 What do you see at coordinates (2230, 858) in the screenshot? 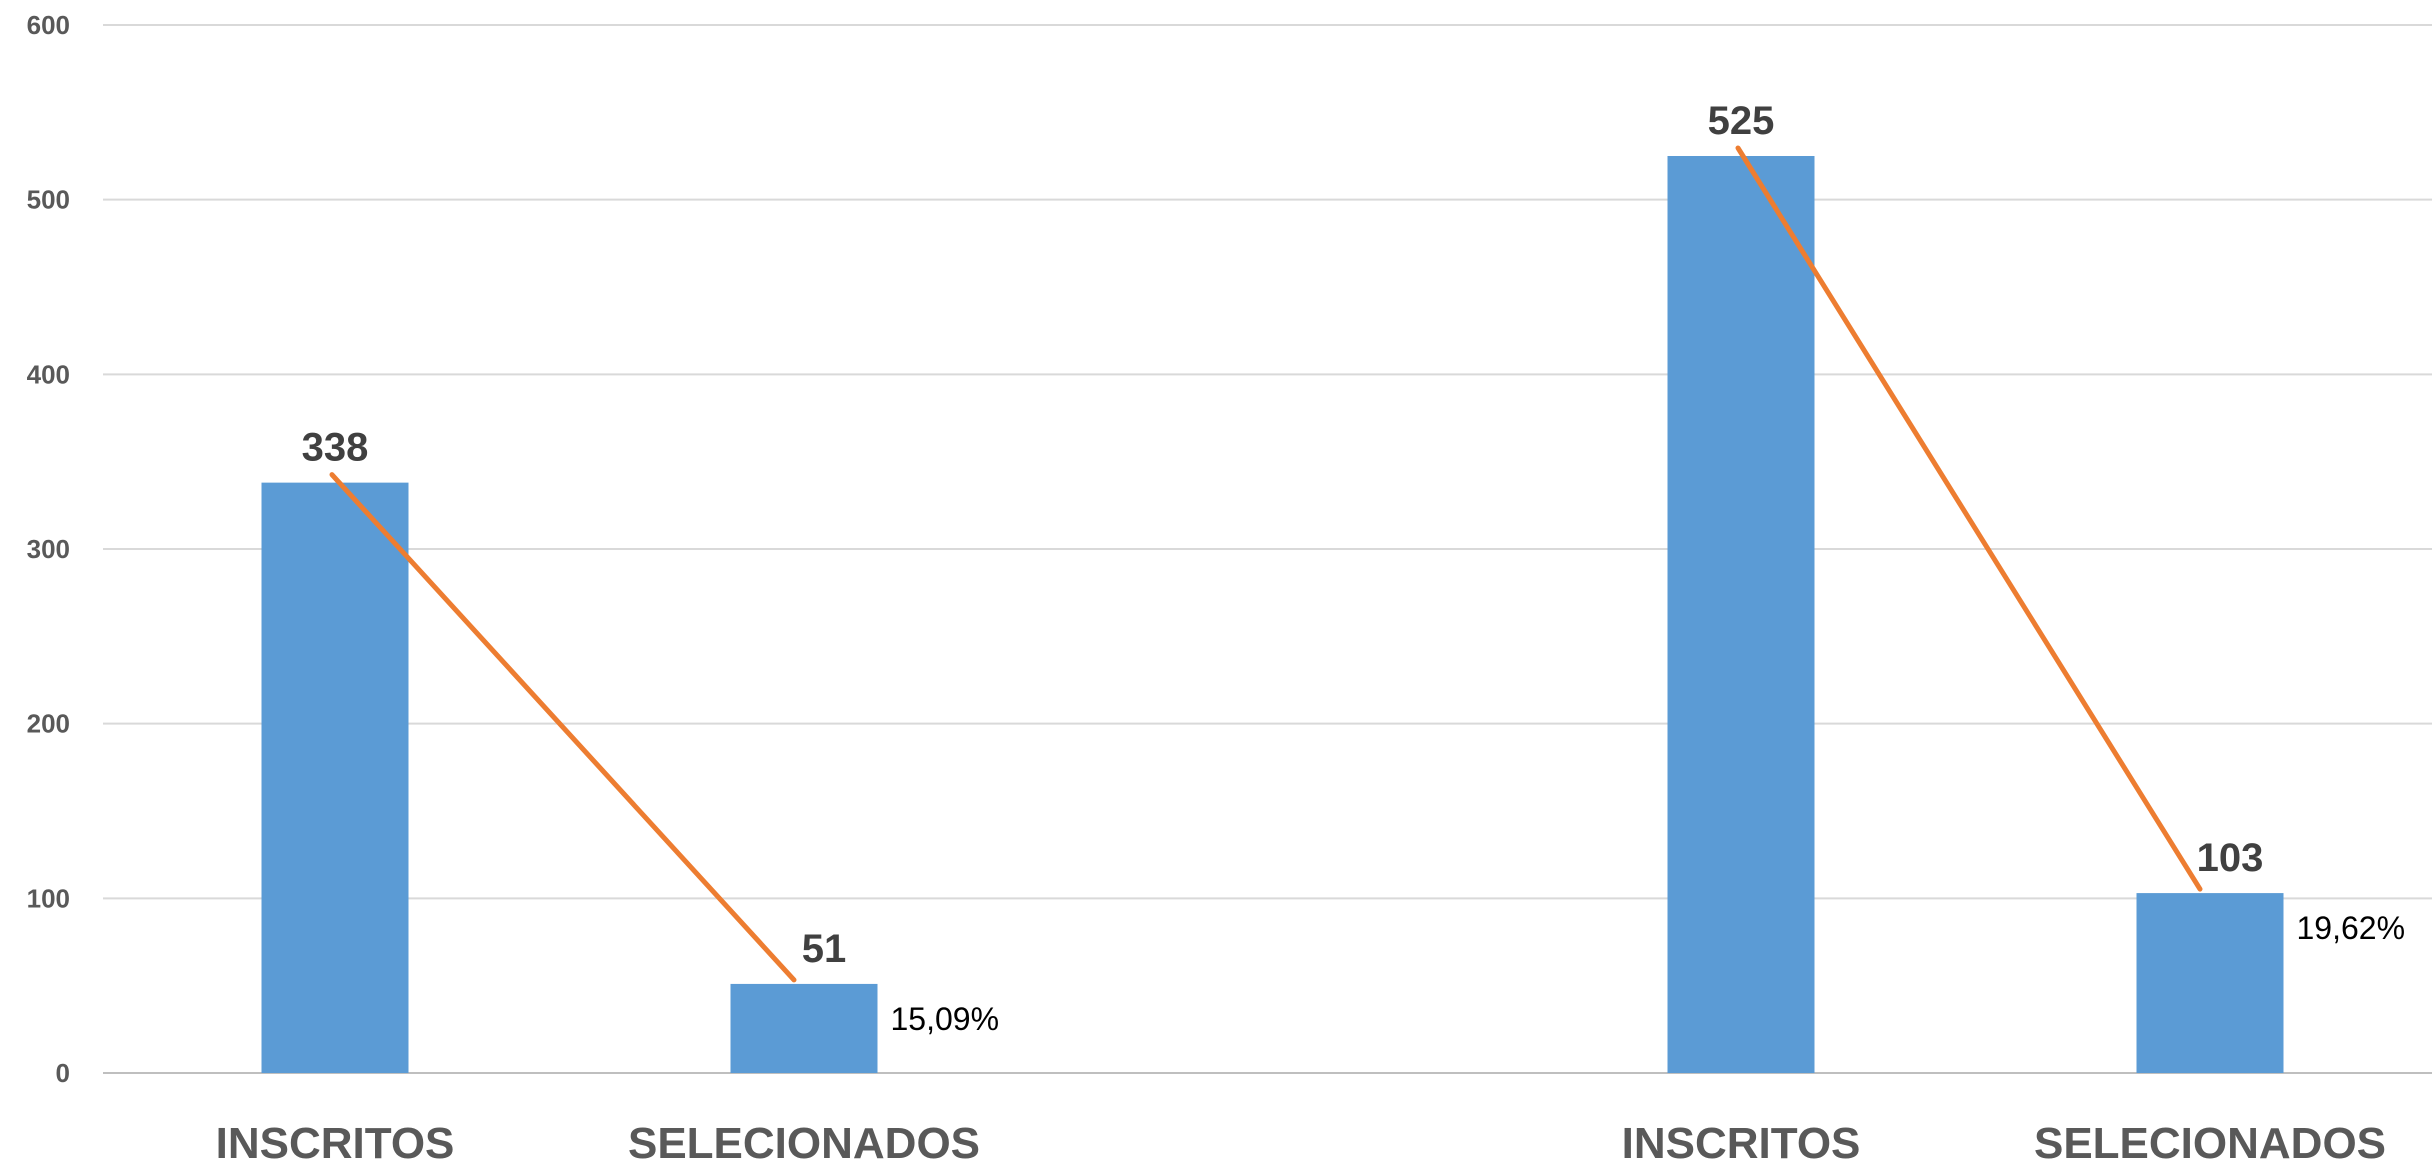
I see `value-label: 103` at bounding box center [2230, 858].